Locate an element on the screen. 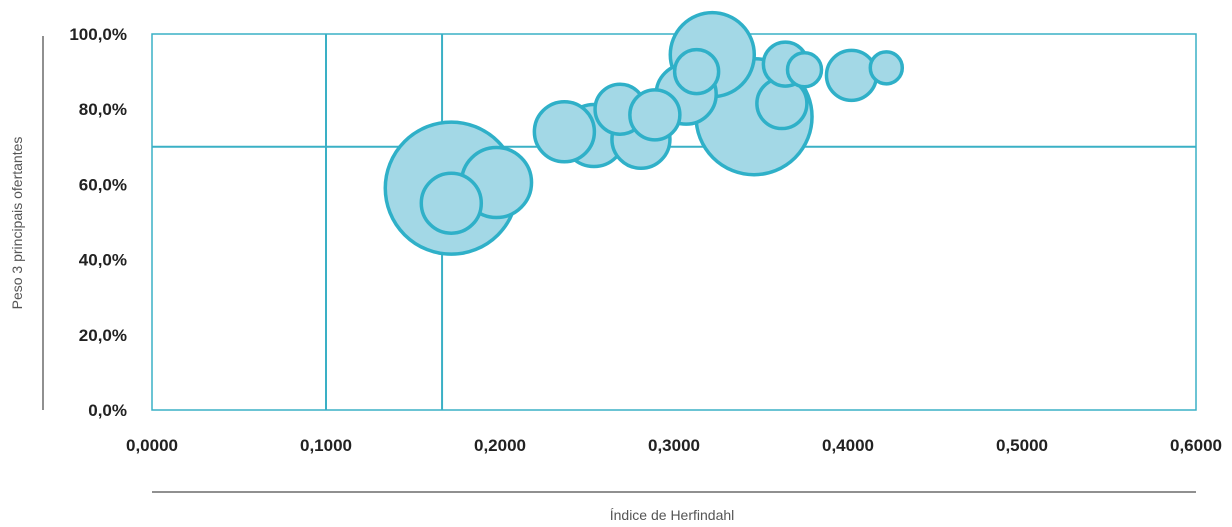 The width and height of the screenshot is (1232, 527). y-tick-label: 40,0% is located at coordinates (103, 260).